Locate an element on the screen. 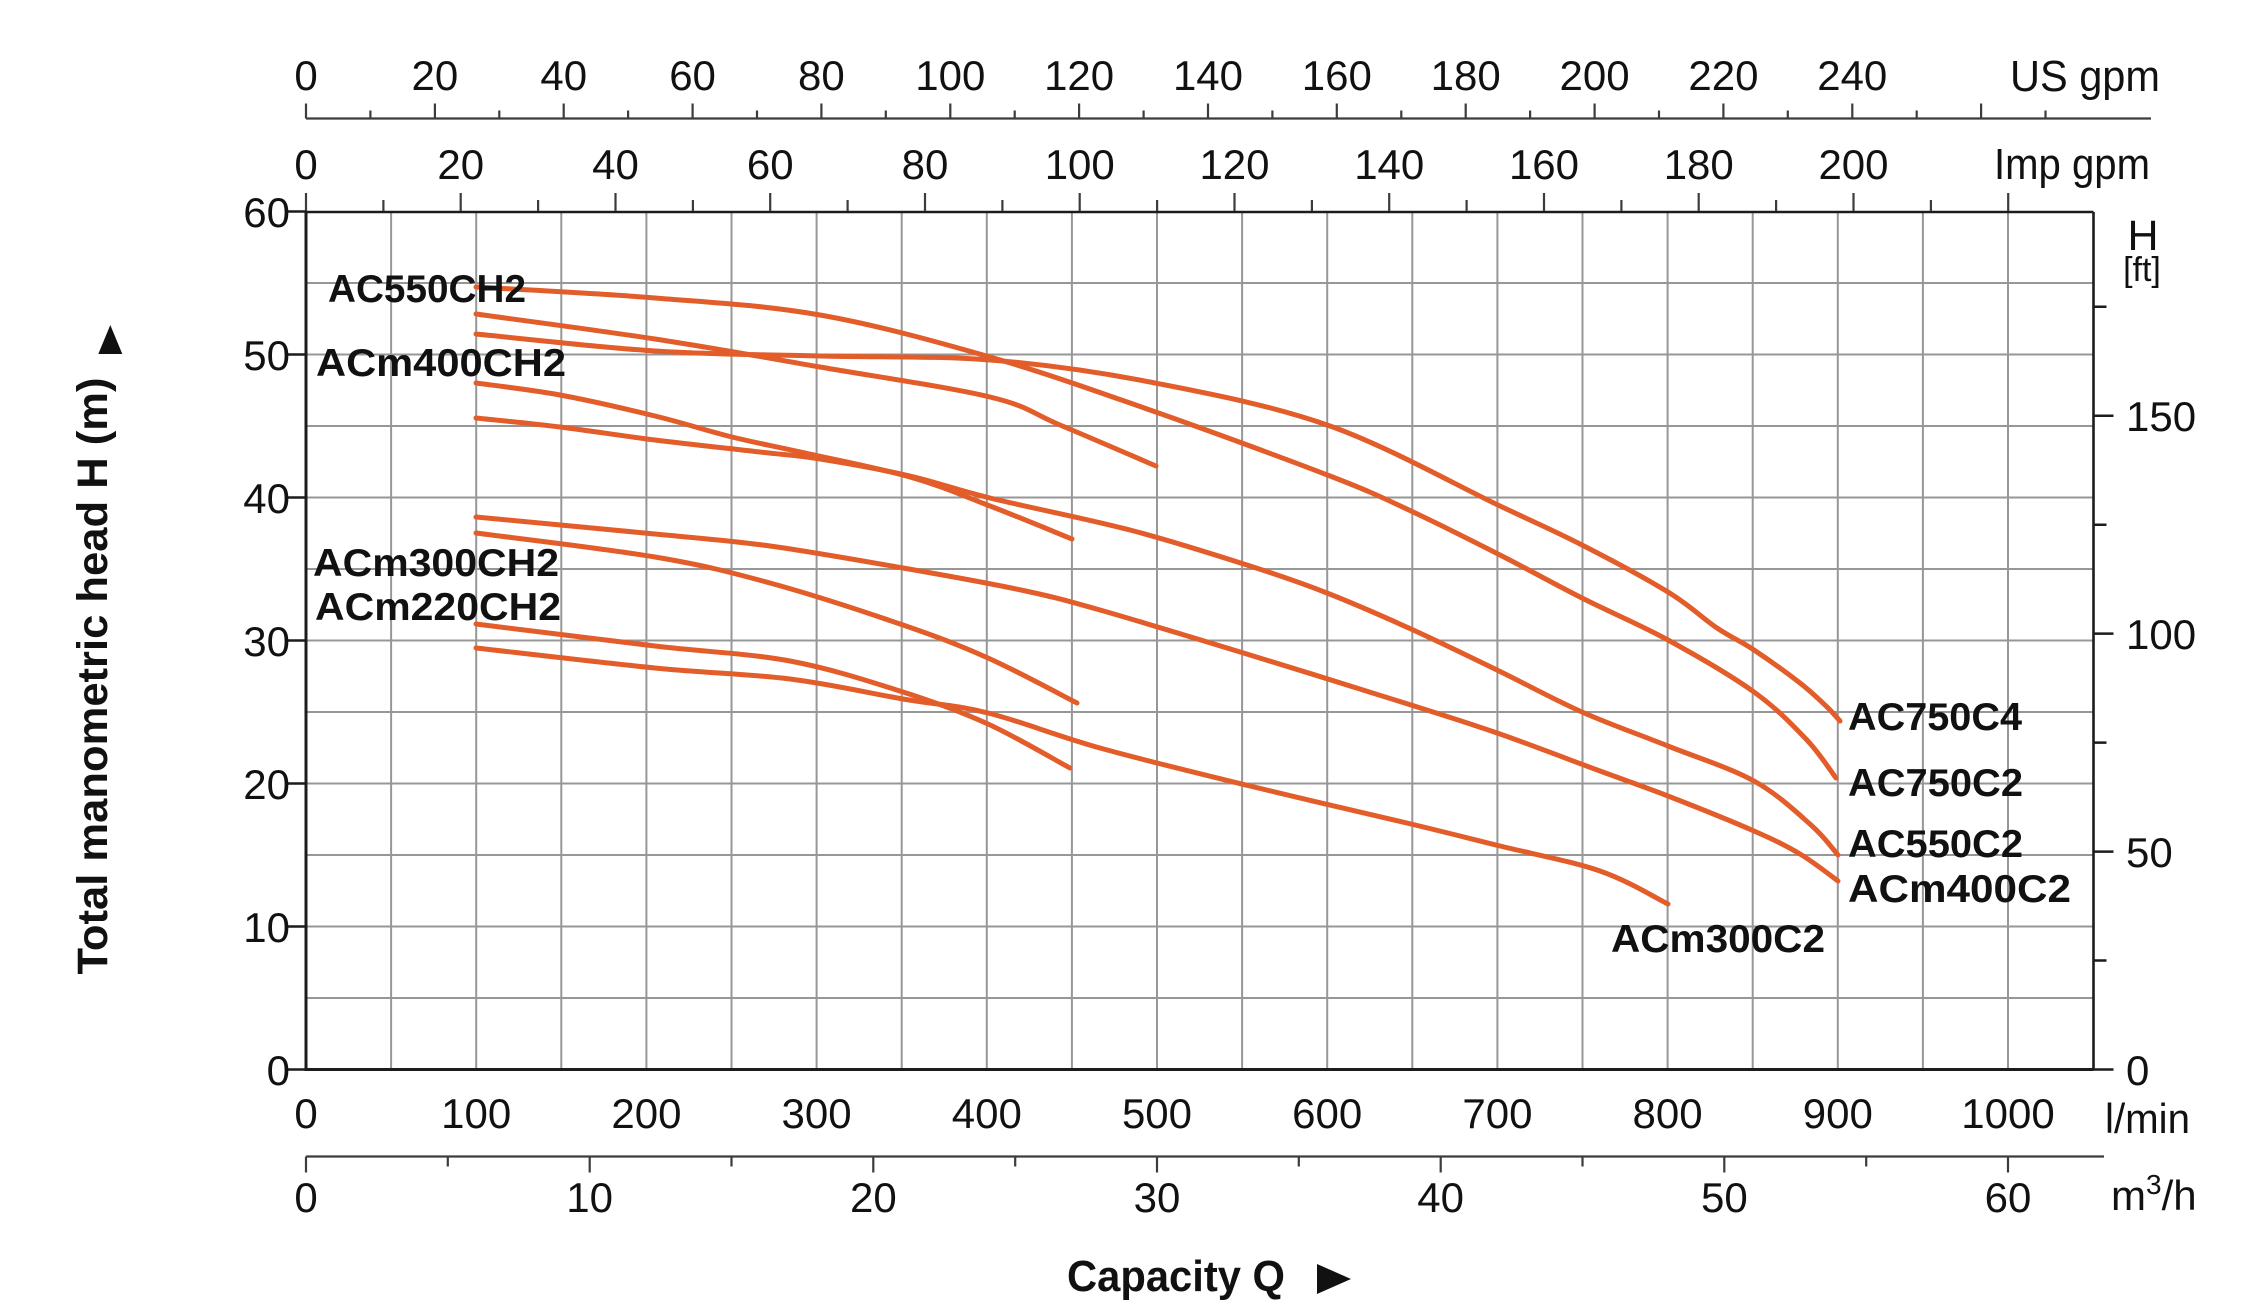 The image size is (2253, 1302). svg-text: 900 is located at coordinates (1838, 1113).